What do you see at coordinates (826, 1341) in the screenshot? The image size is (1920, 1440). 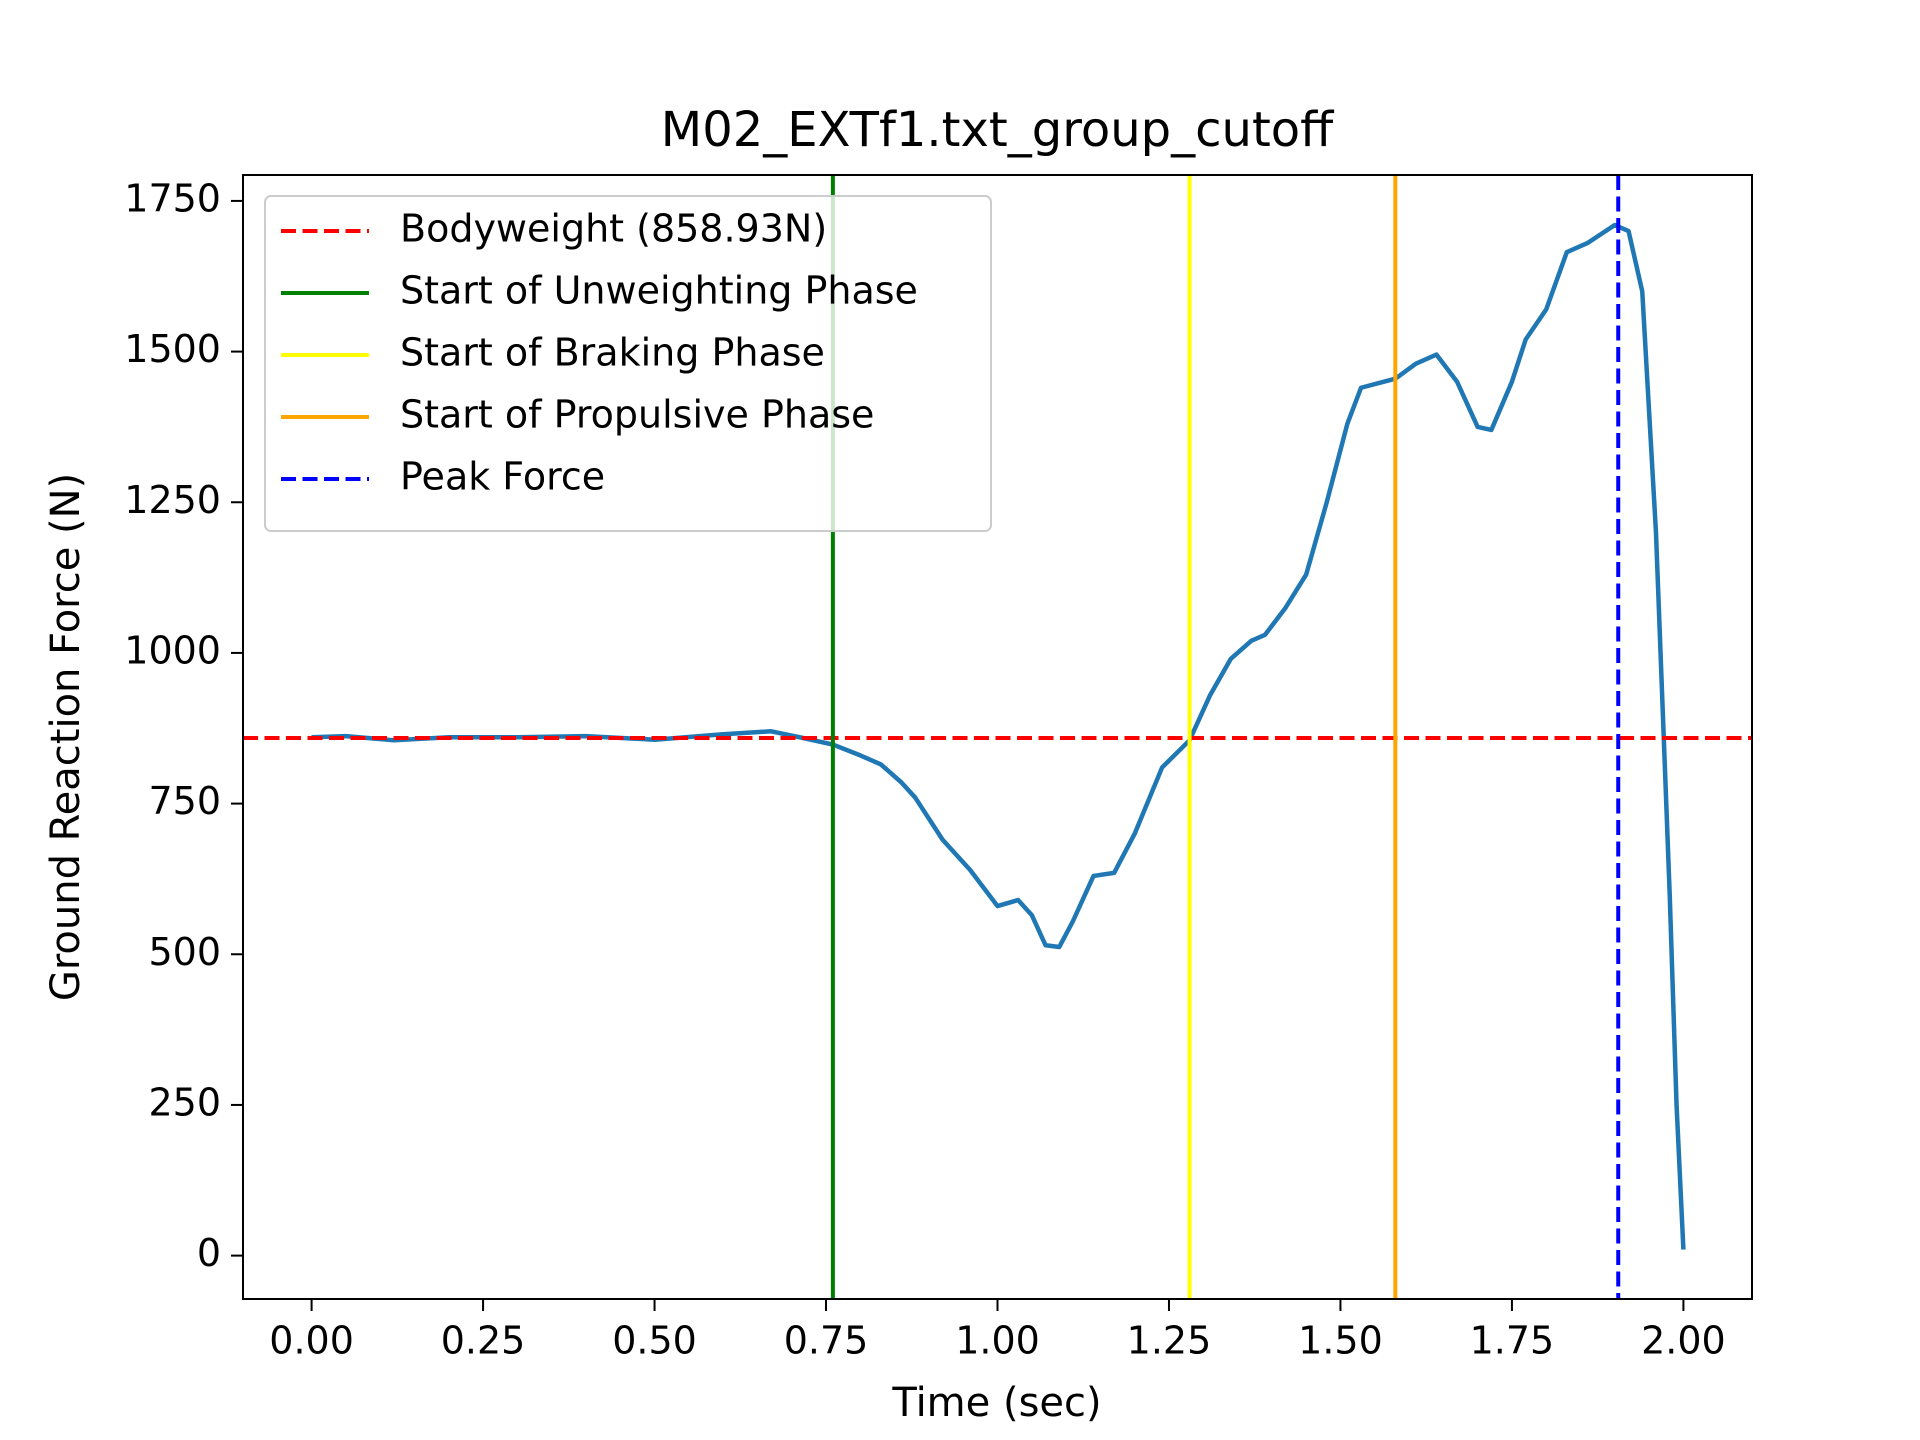 I see `x-tick-label: 0.75` at bounding box center [826, 1341].